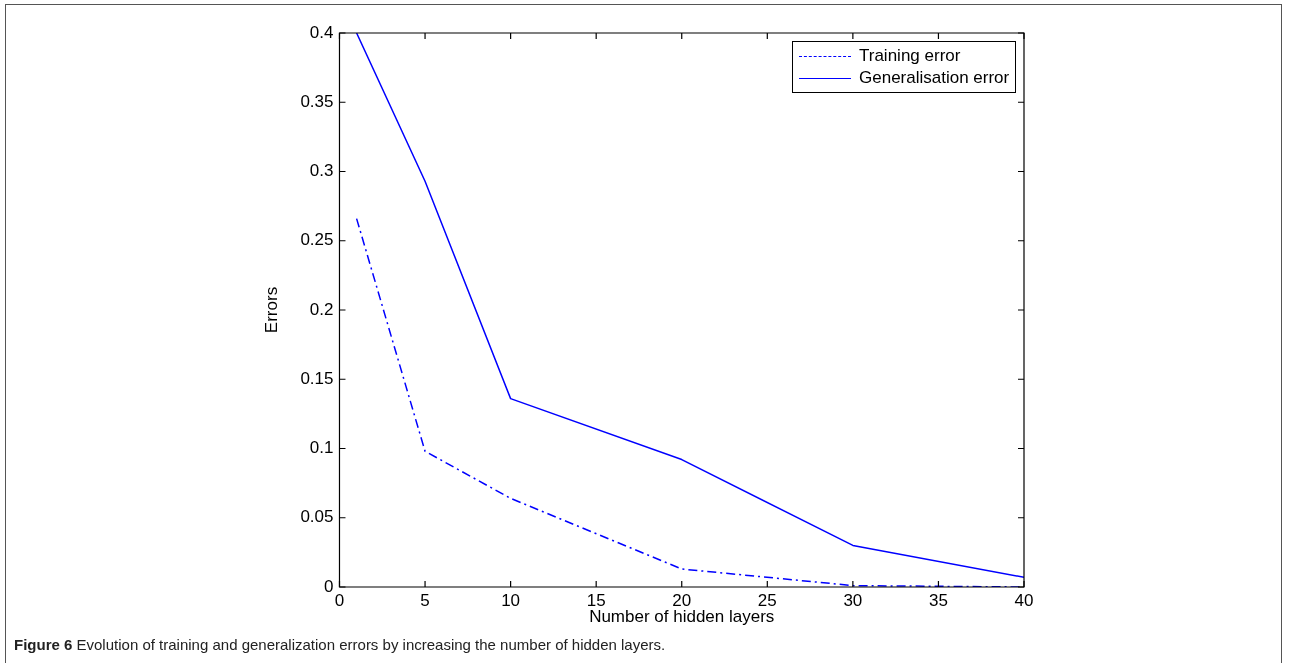 The width and height of the screenshot is (1289, 665). Describe the element at coordinates (767, 600) in the screenshot. I see `x-tick-label: 25` at that location.